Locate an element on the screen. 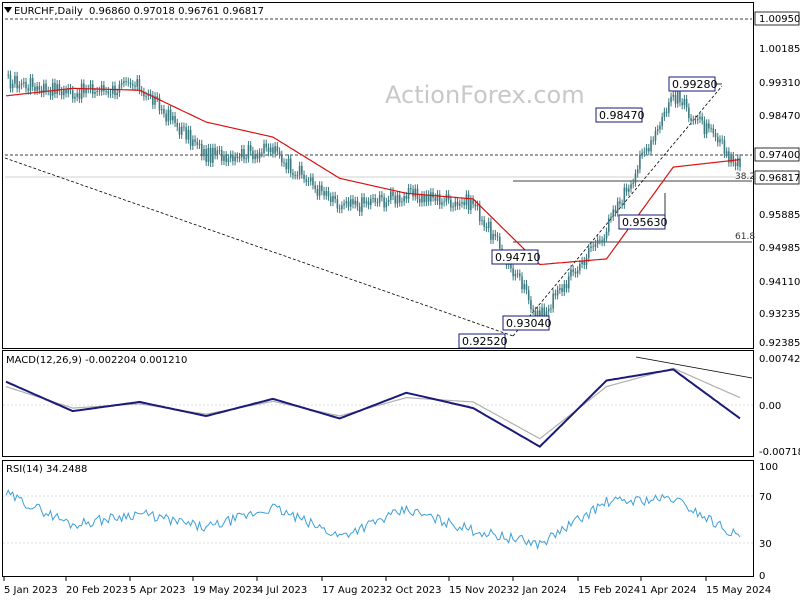 This screenshot has width=800, height=600. x-axis-label: 17 Aug 2023 is located at coordinates (354, 590).